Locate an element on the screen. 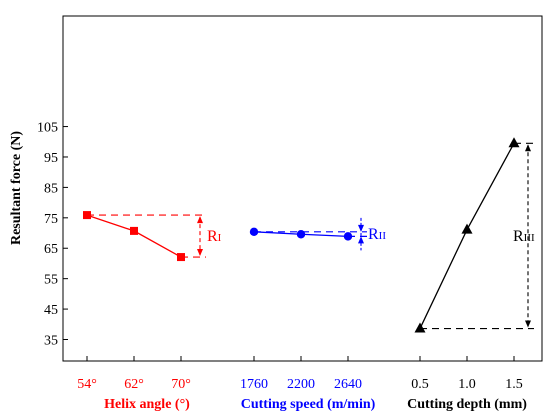 This screenshot has width=550, height=414. y-tick-label: 85 is located at coordinates (51, 188).